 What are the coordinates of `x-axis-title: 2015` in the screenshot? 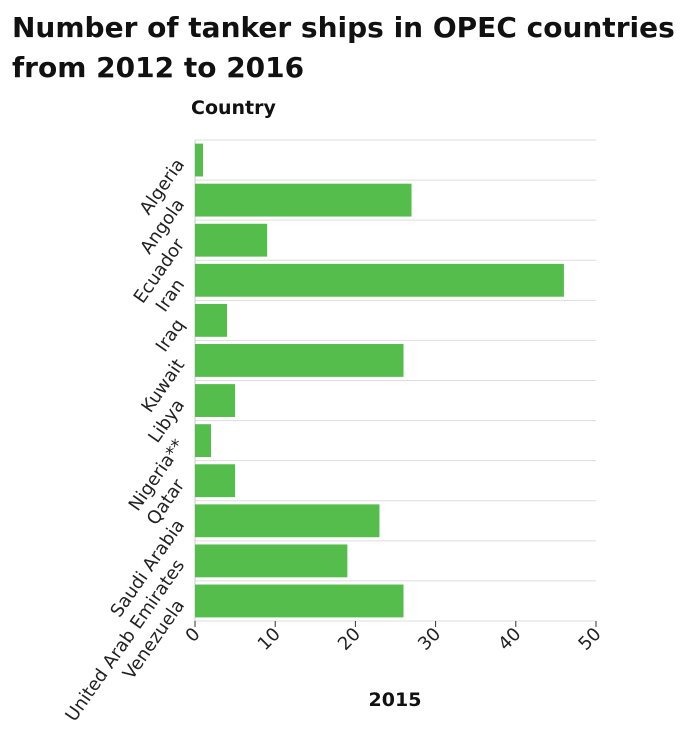 It's located at (395, 700).